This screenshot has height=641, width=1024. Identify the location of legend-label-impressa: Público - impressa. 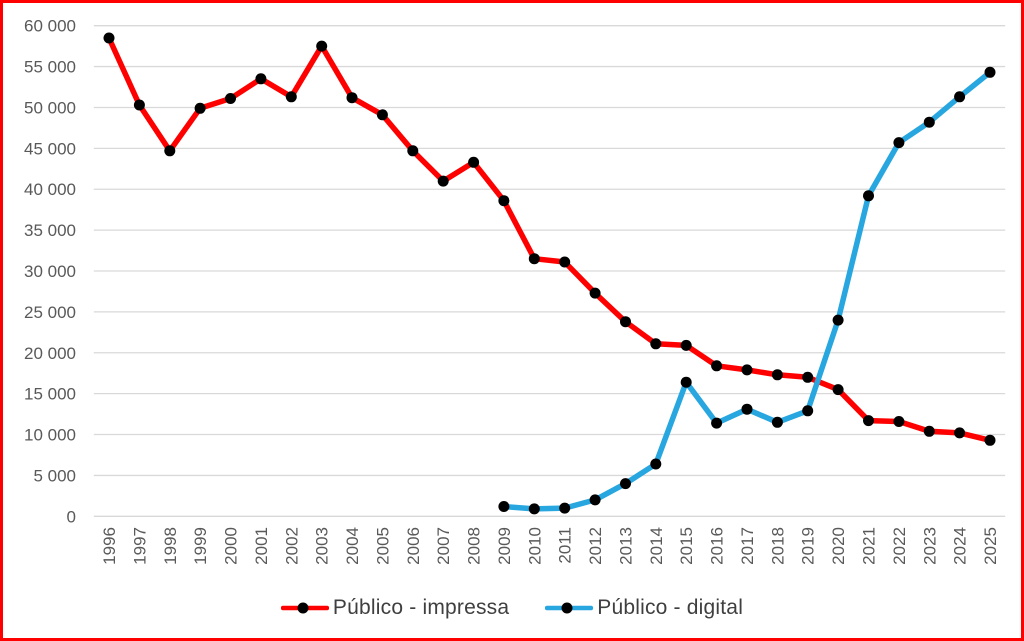
(421, 607).